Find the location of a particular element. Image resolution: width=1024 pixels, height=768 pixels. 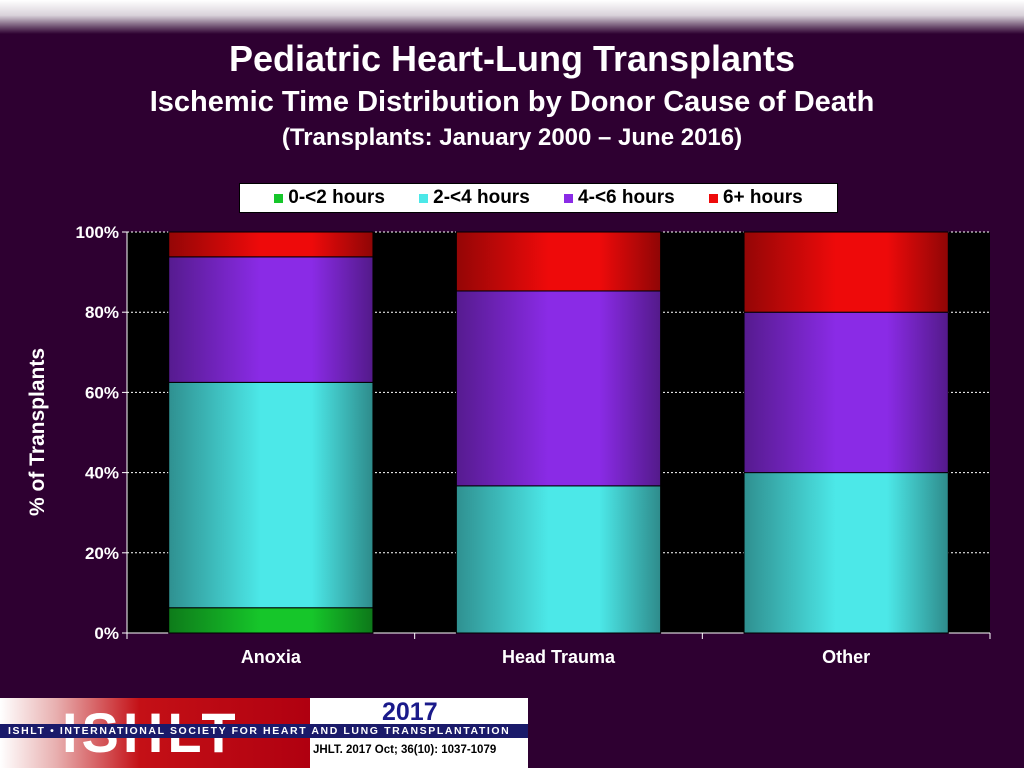

y-tick-label-3: 60% is located at coordinates (102, 392).